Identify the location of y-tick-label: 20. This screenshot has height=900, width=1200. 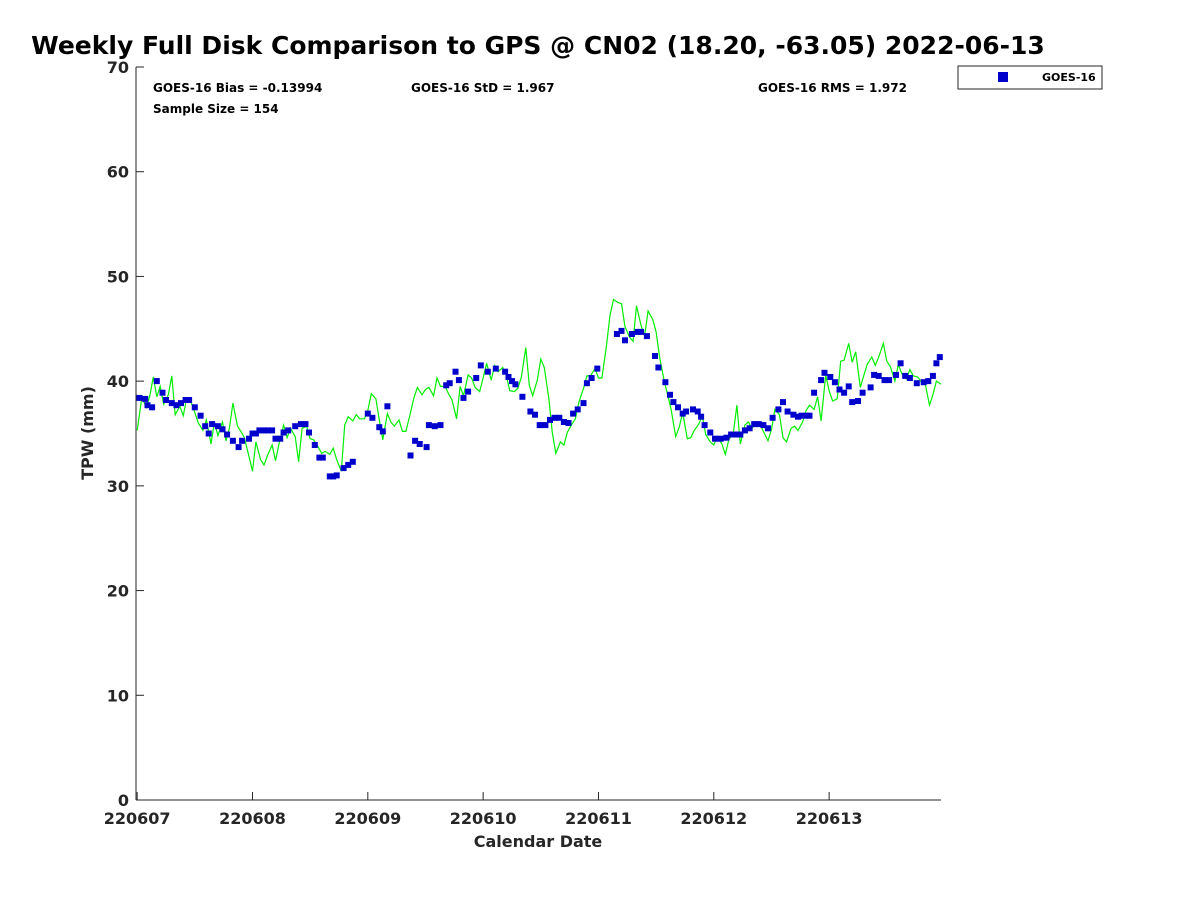
(118, 591).